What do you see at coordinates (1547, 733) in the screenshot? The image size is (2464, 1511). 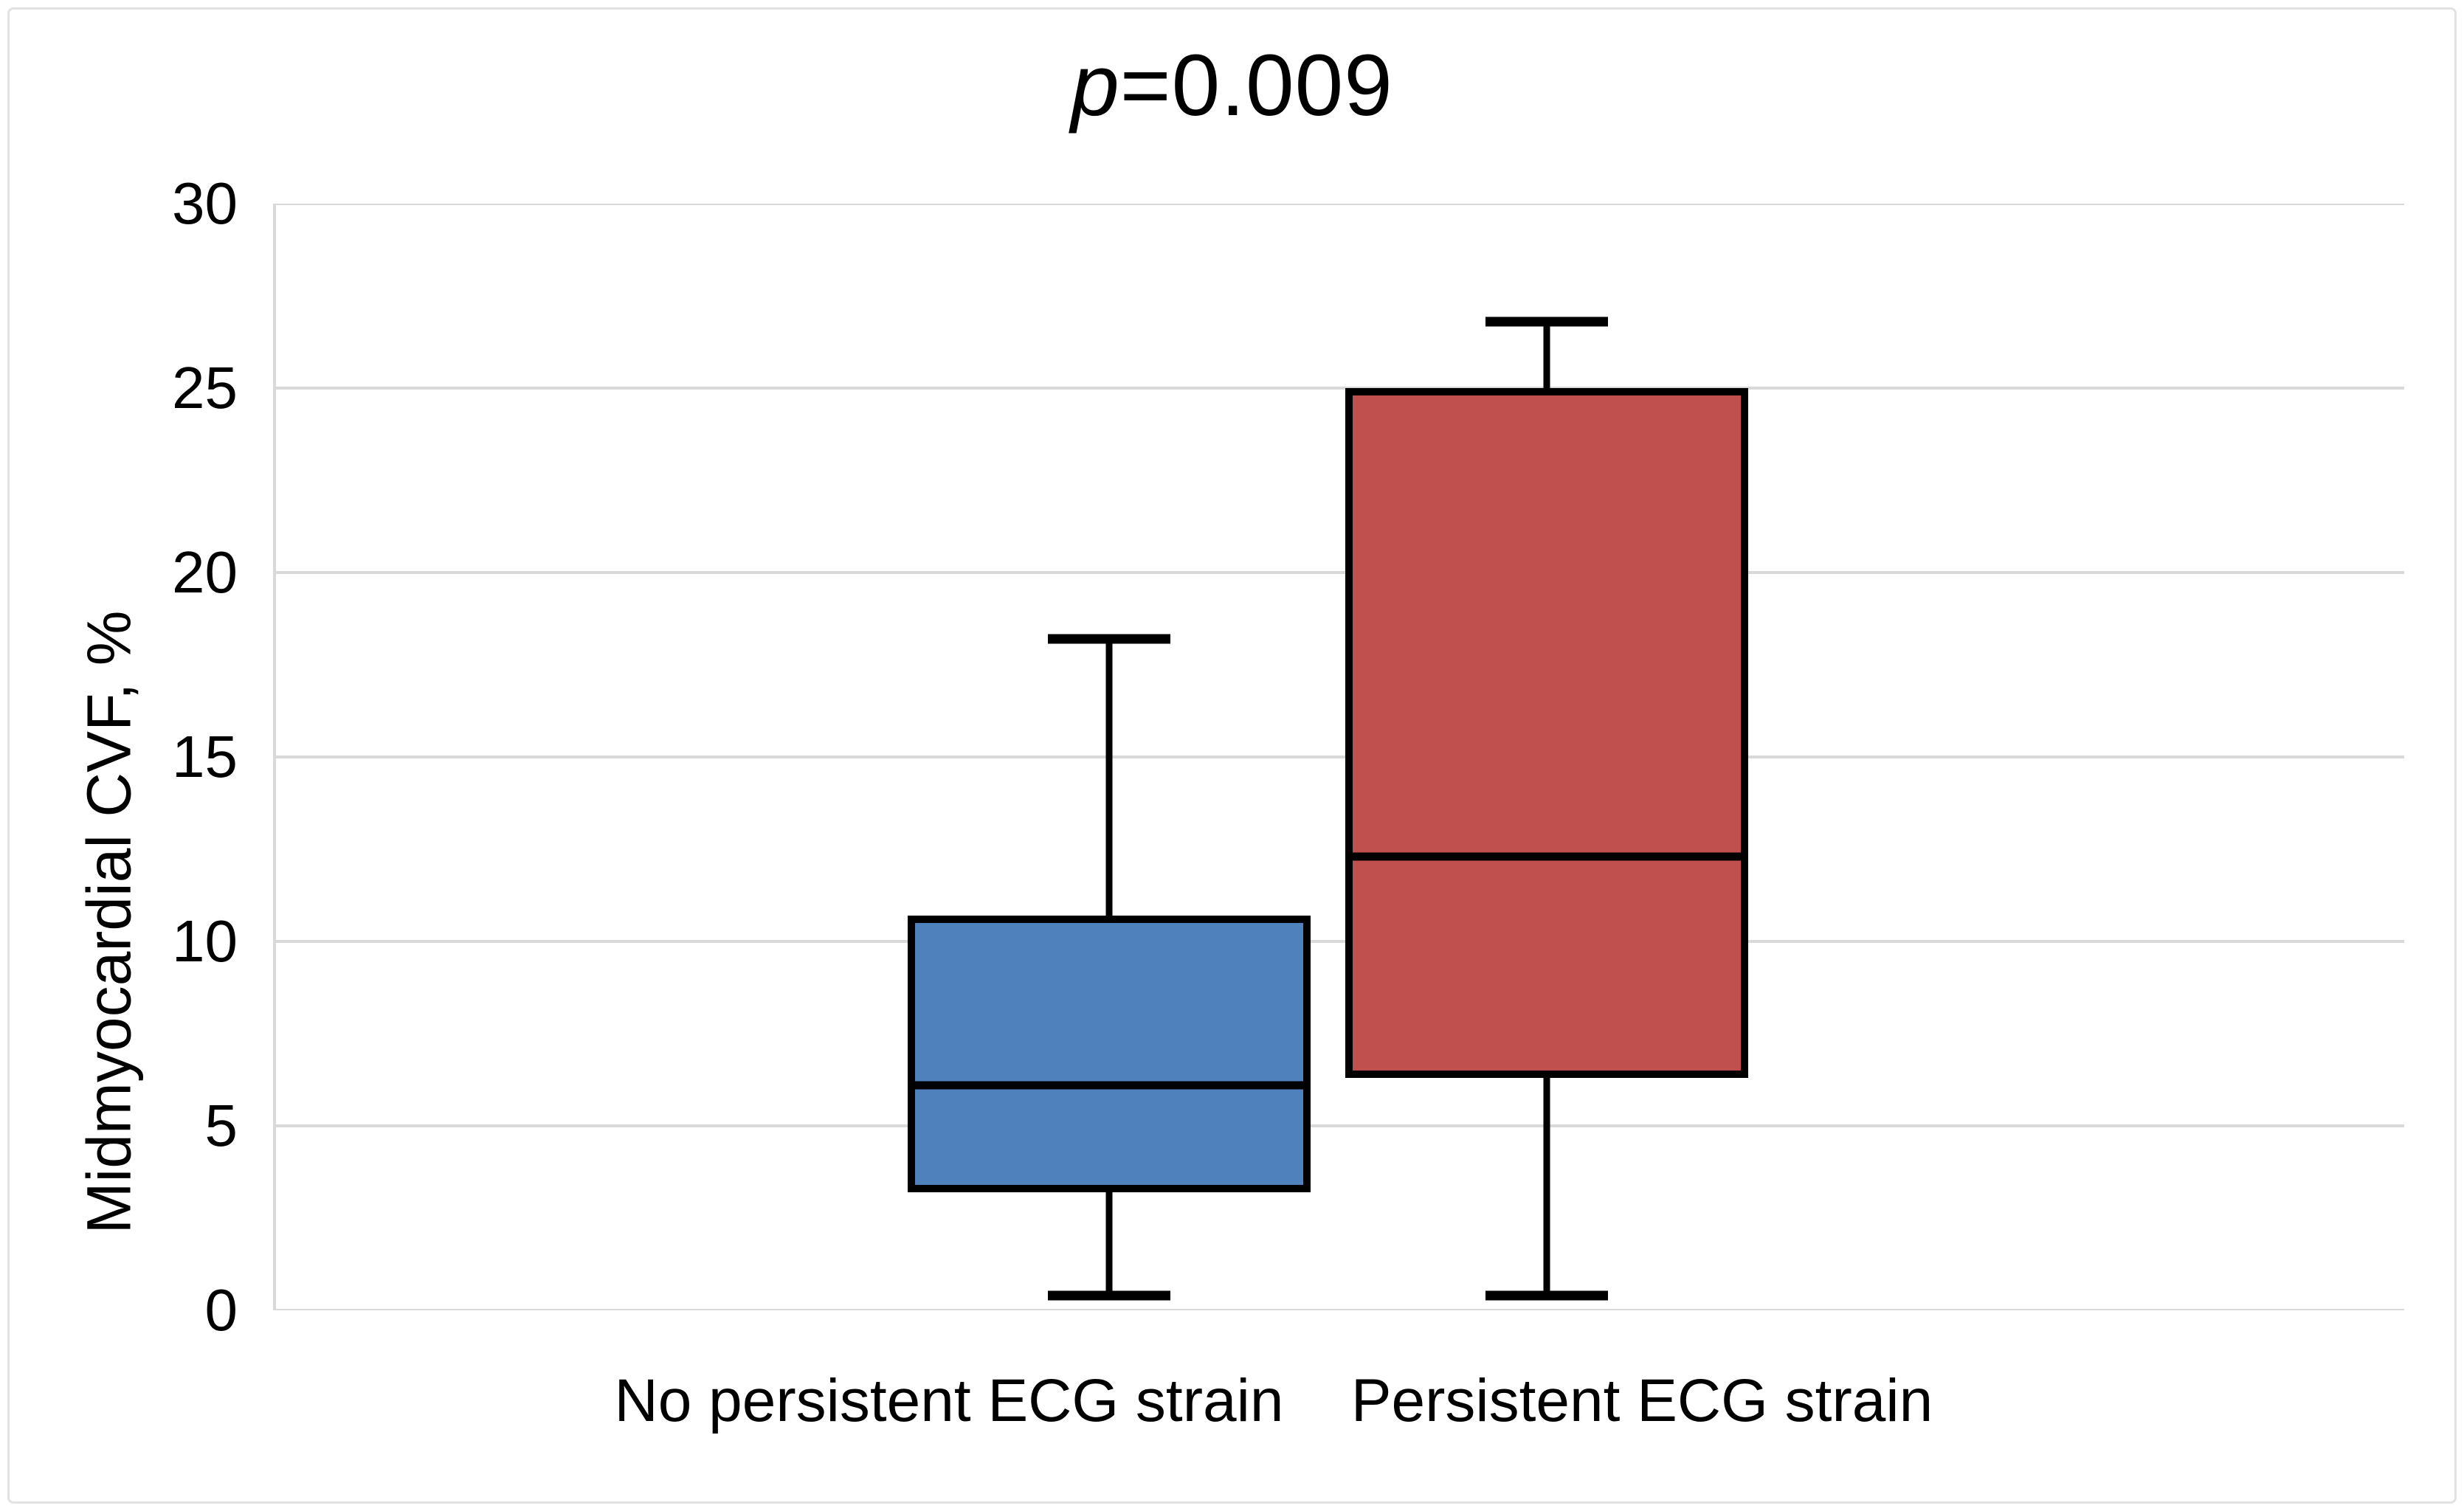 I see `iqr-box-persistent-ecg-strain` at bounding box center [1547, 733].